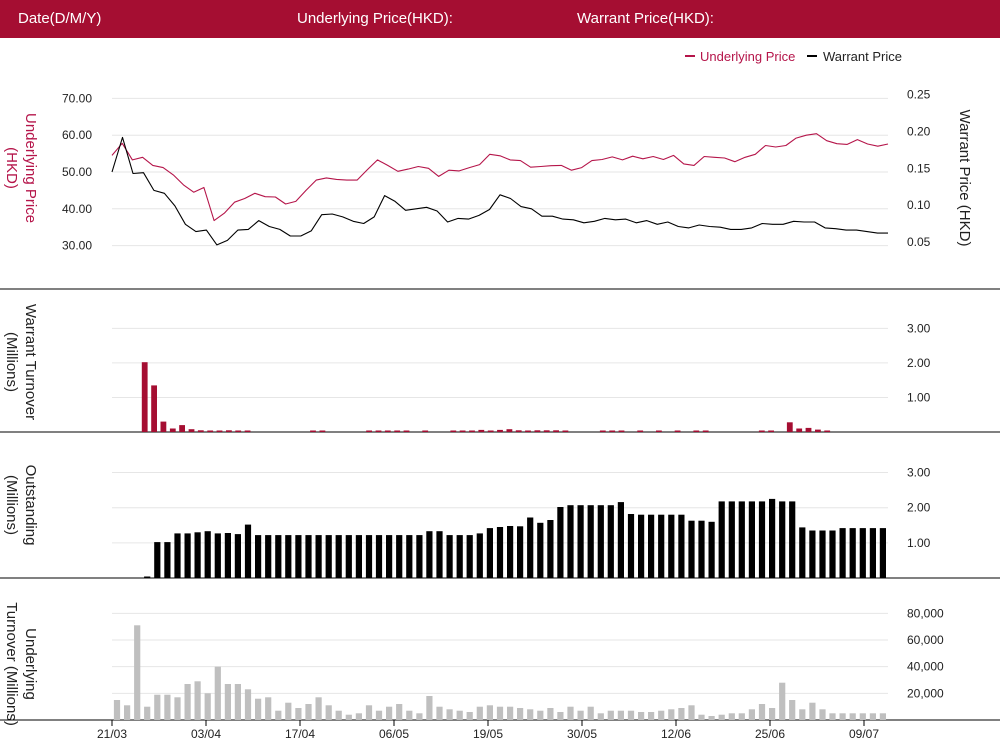  What do you see at coordinates (770, 734) in the screenshot?
I see `x-tick-label-7: 25/06` at bounding box center [770, 734].